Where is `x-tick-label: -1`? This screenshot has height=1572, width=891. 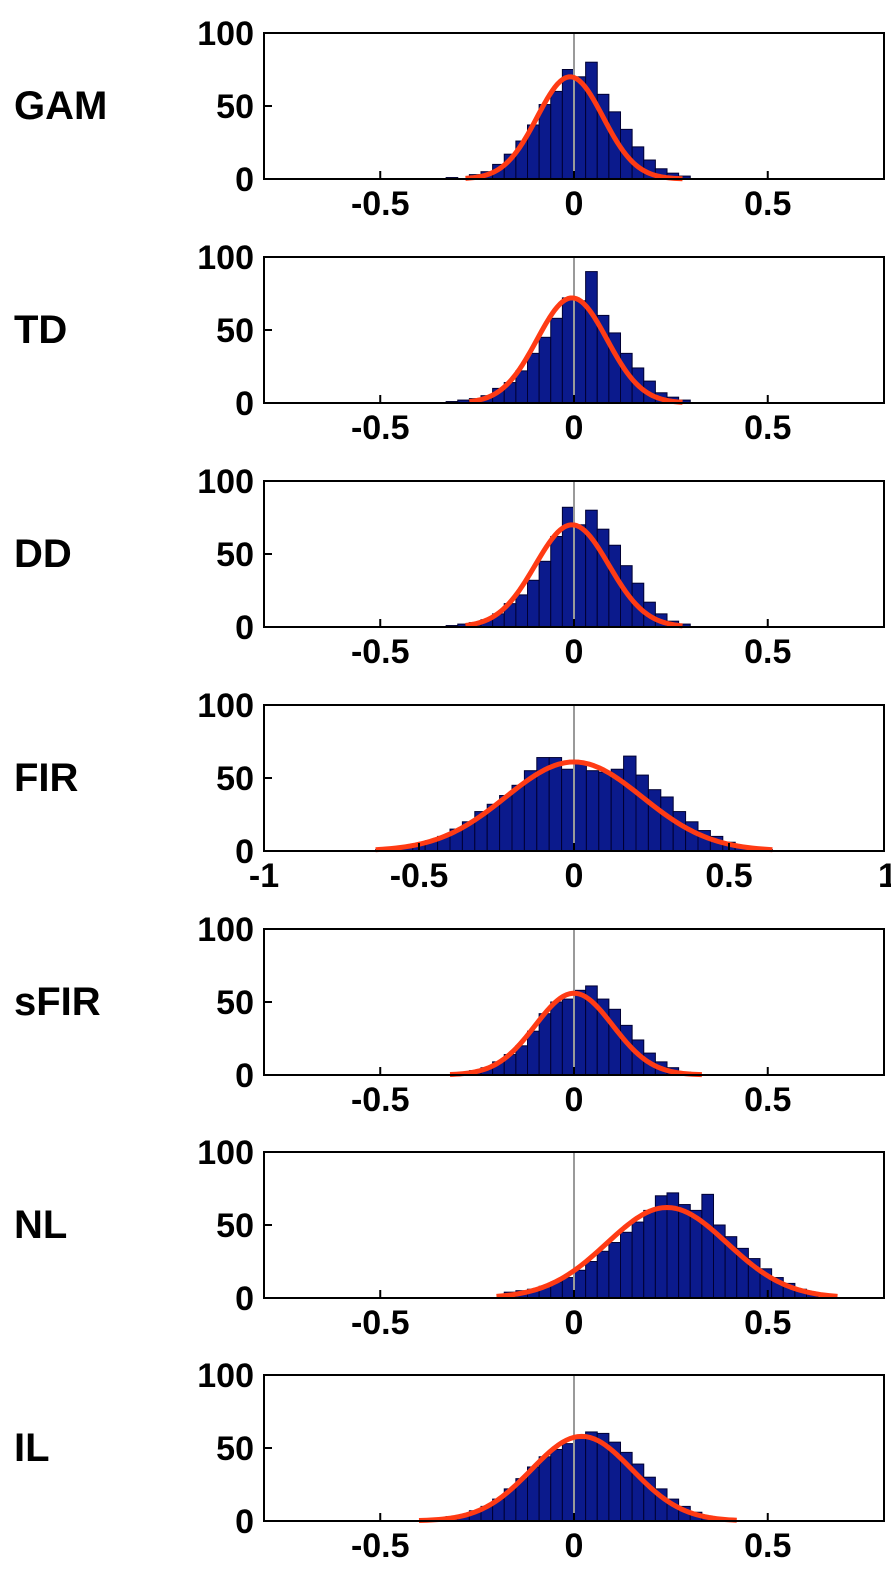
x-tick-label: -1 is located at coordinates (264, 876).